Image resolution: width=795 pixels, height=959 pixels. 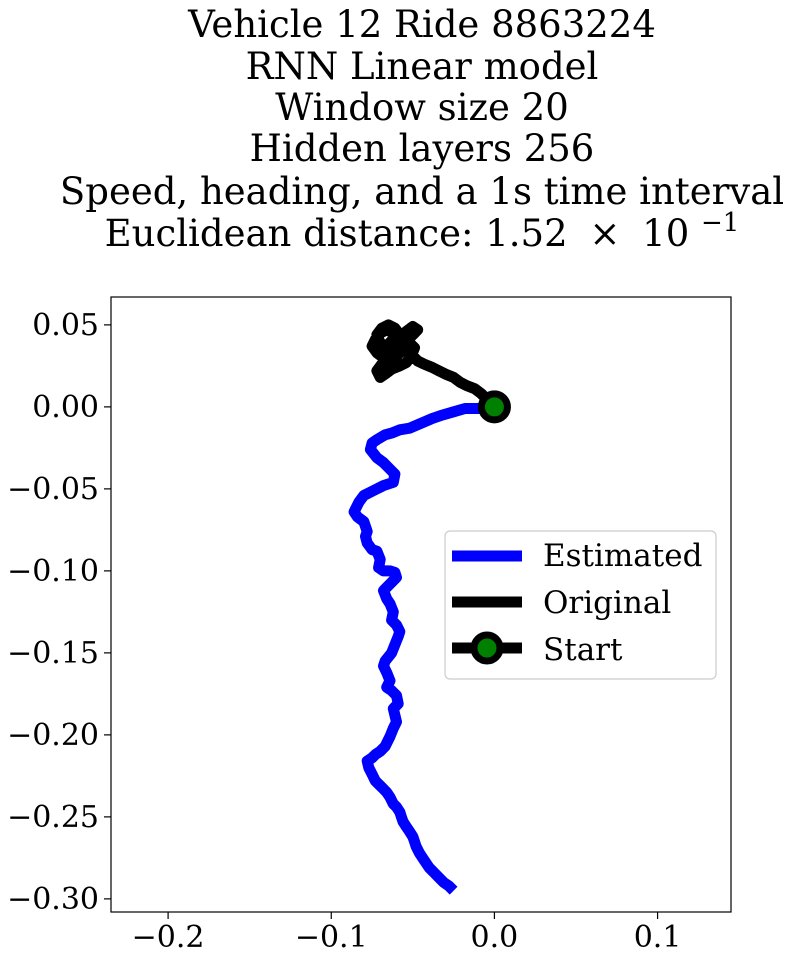 I want to click on title-line-1: Vehicle 12 Ride 8863224, so click(x=421, y=24).